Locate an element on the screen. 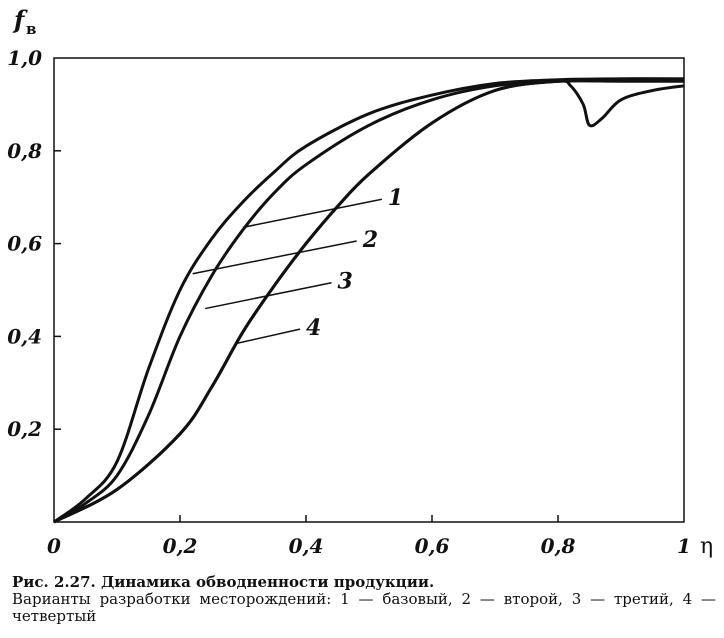  x-tick-label: 0,6 is located at coordinates (432, 546).